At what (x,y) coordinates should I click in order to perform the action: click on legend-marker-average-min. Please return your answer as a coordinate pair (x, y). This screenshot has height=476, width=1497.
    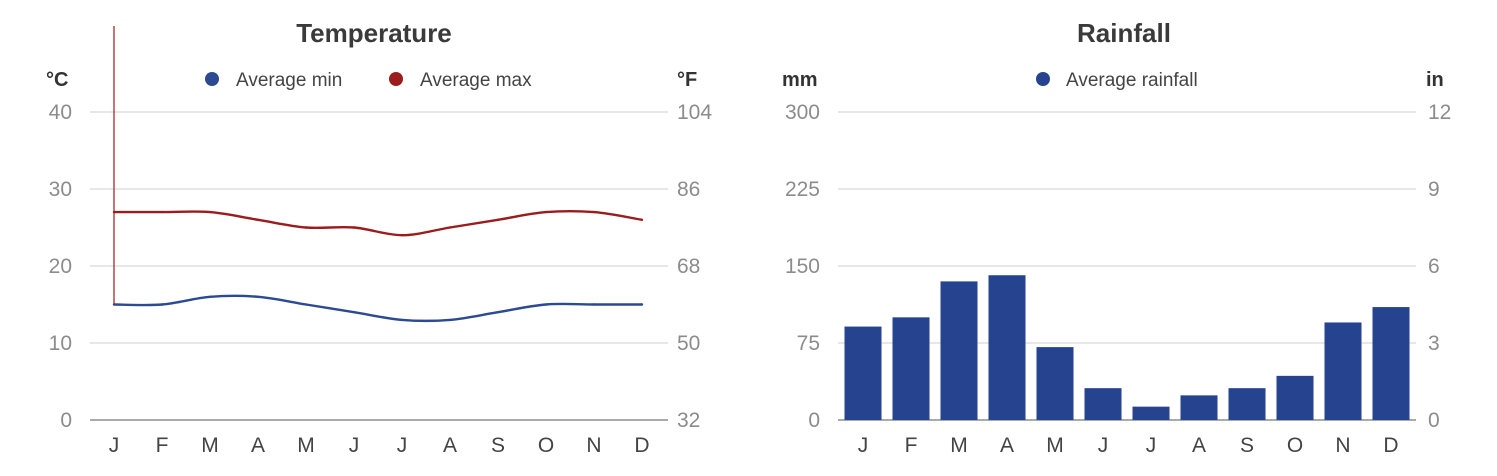
    Looking at the image, I should click on (212, 79).